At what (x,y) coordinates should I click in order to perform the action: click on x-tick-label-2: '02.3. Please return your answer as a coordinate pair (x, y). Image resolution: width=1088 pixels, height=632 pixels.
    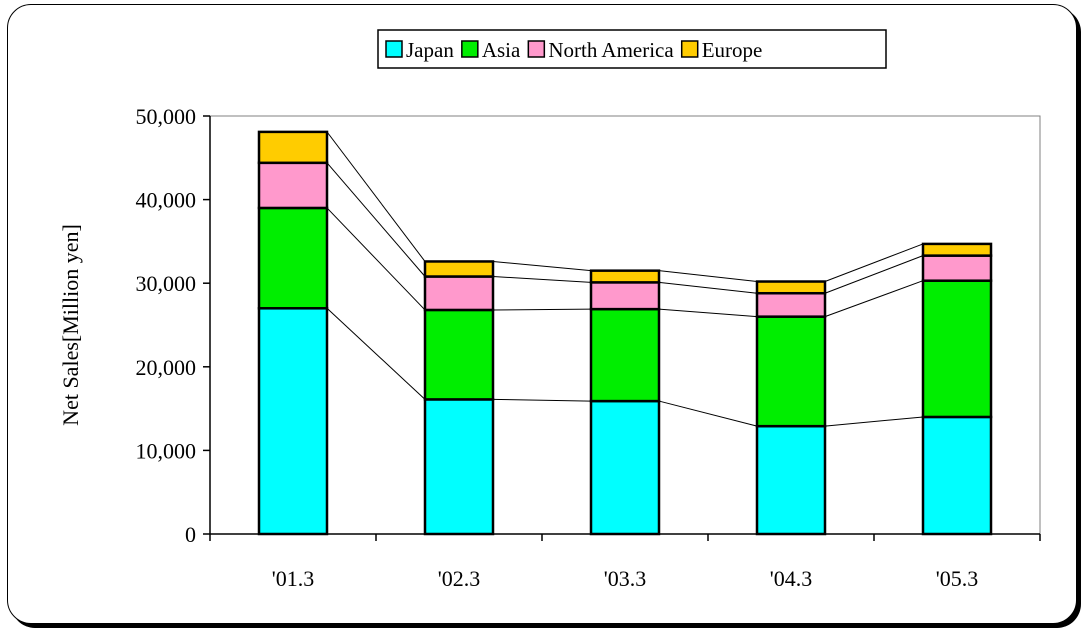
    Looking at the image, I should click on (459, 578).